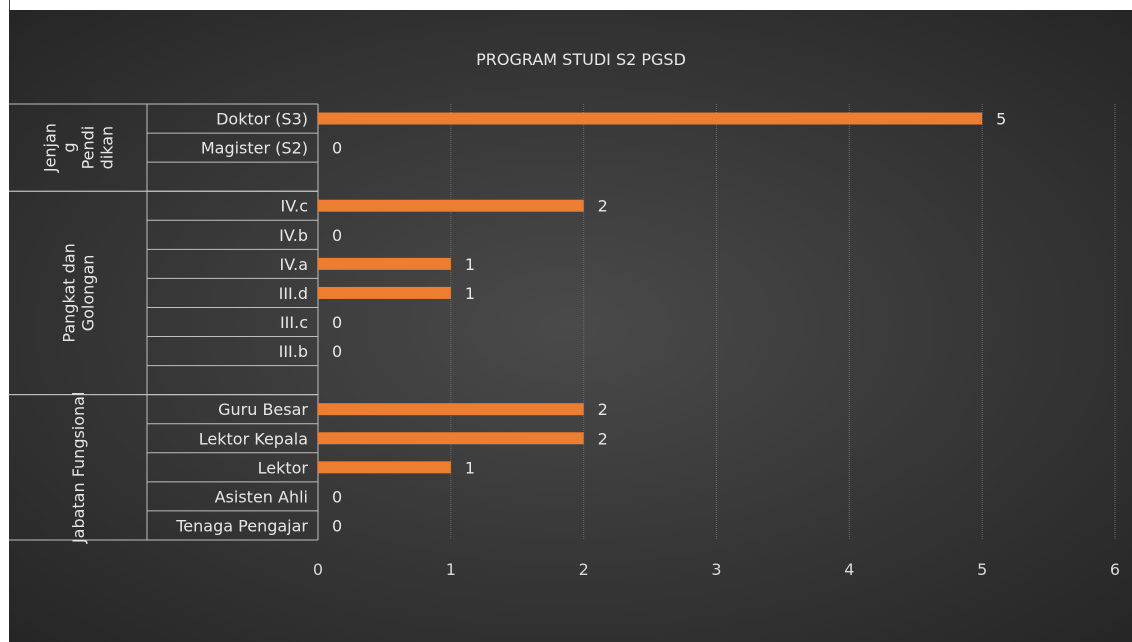 The height and width of the screenshot is (642, 1132). I want to click on group-label-line: Pangkat dan, so click(69, 292).